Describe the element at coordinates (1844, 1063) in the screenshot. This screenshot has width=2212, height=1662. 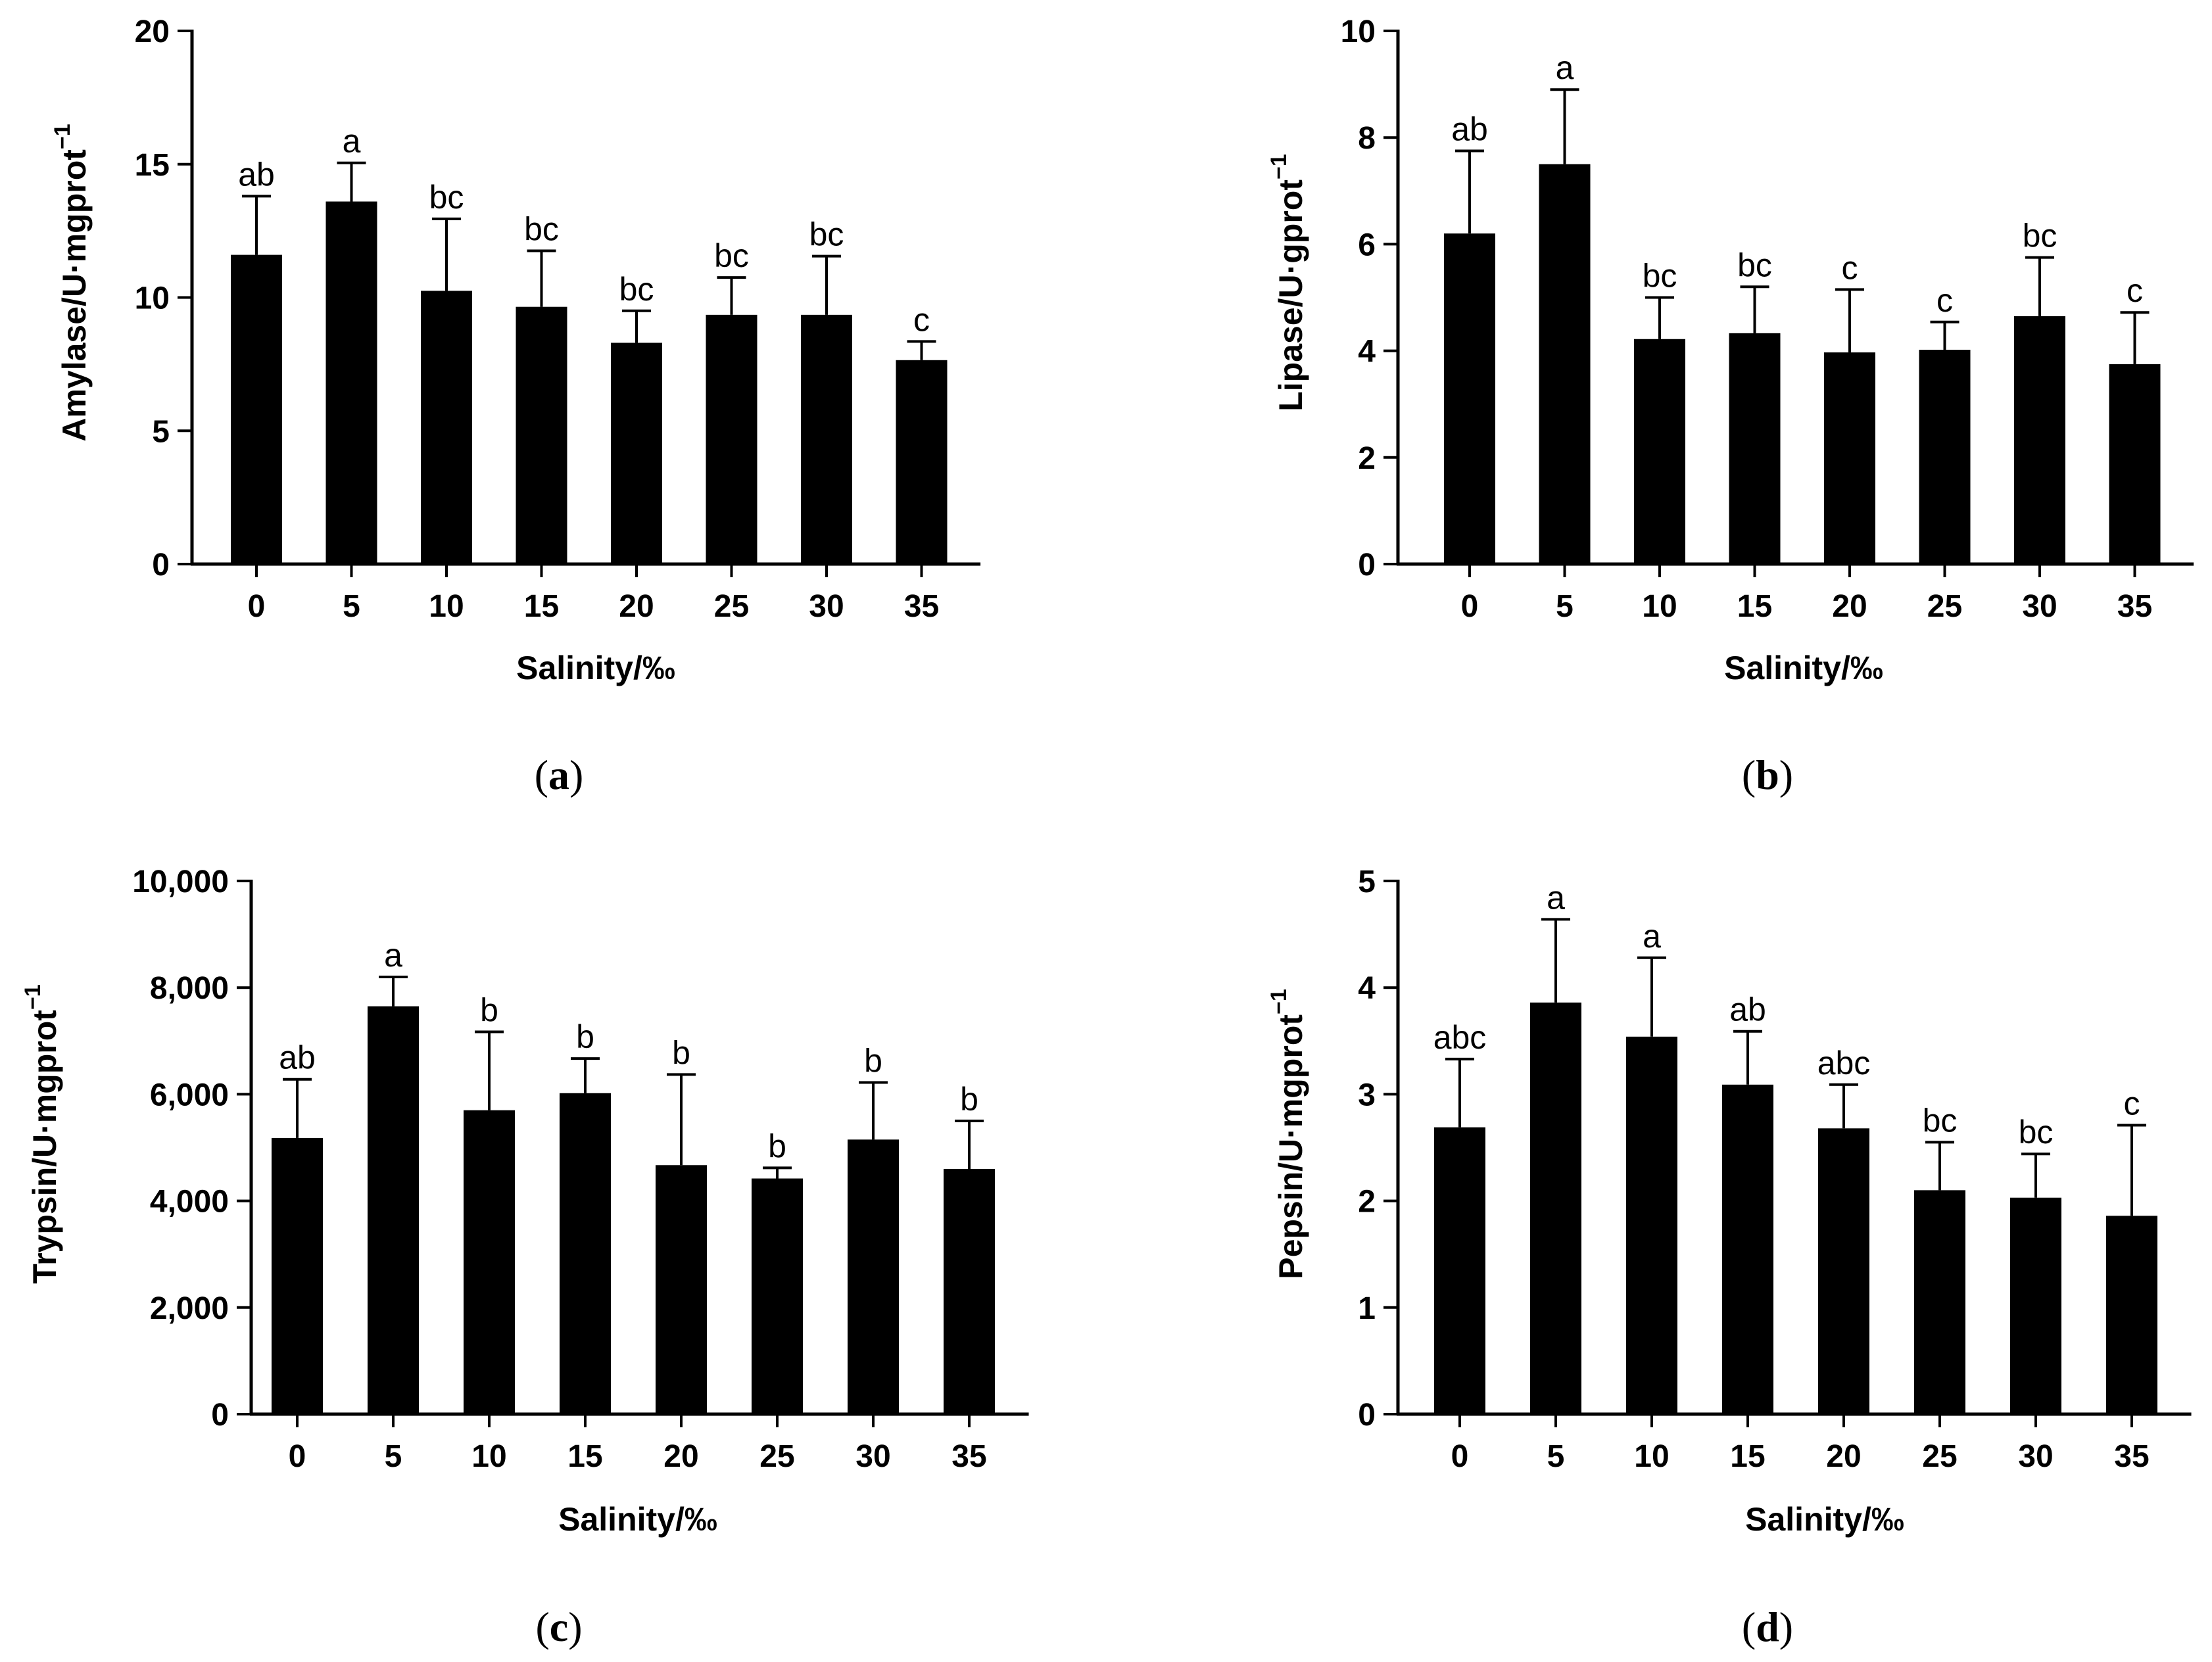
I see `significance-letter-d: abc` at that location.